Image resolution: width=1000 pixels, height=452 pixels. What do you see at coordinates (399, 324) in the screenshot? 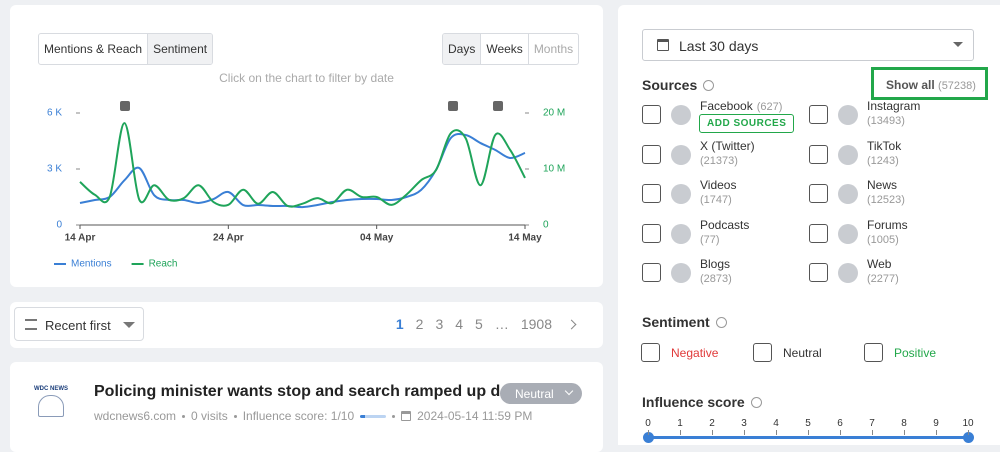
I see `page-link: 1` at bounding box center [399, 324].